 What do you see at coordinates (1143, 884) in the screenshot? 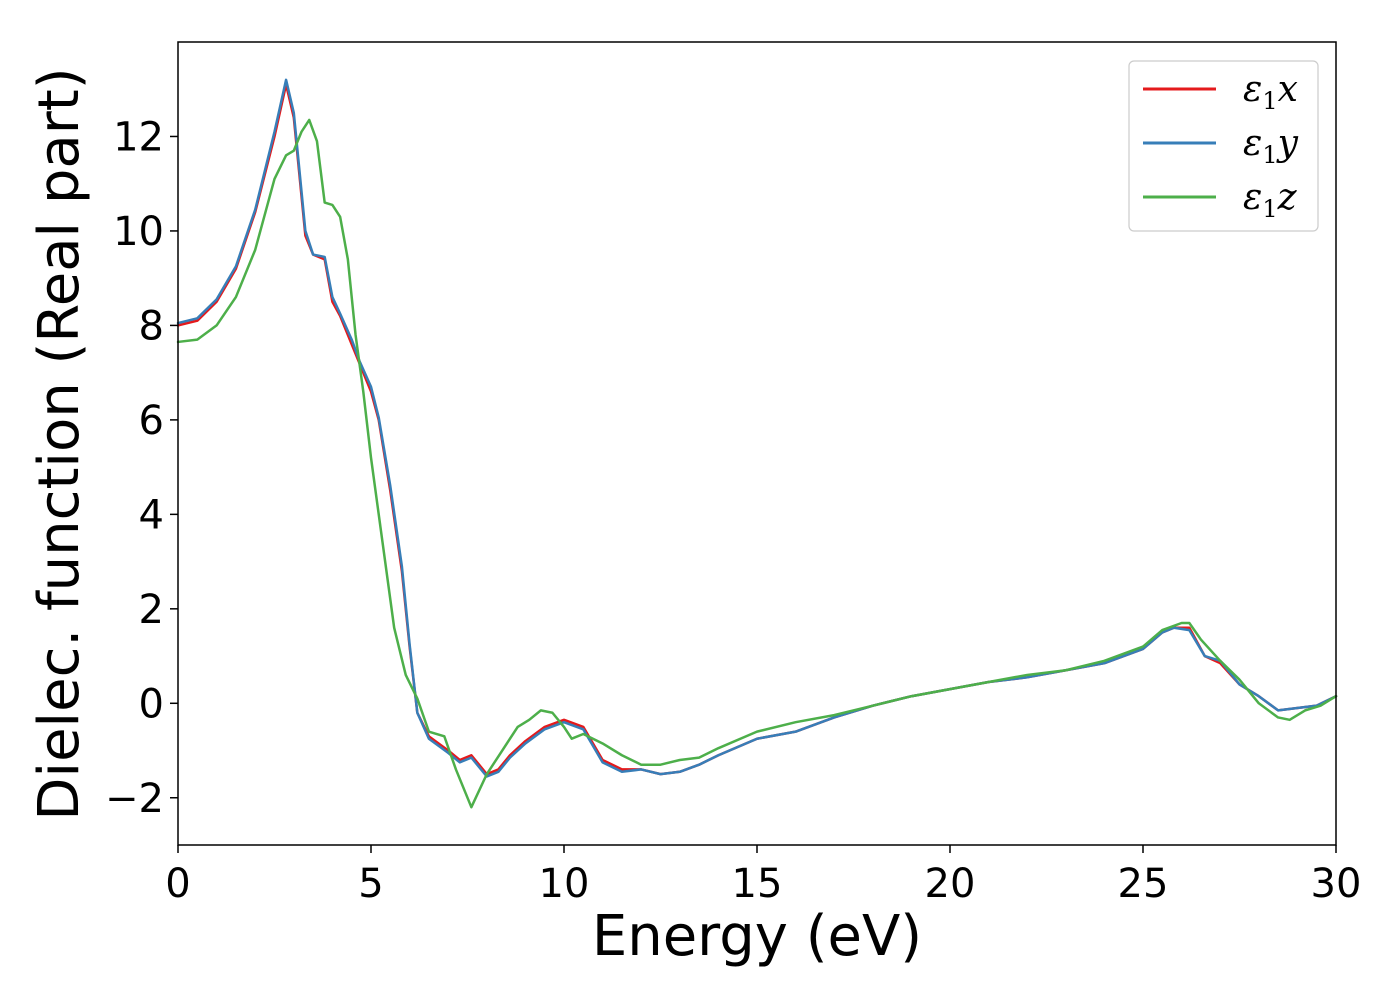
I see `x-tick-label: 25` at bounding box center [1143, 884].